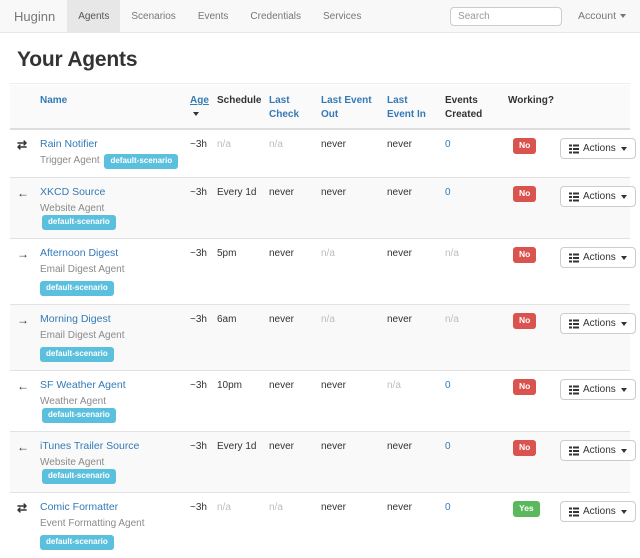  What do you see at coordinates (199, 107) in the screenshot?
I see `header-age: Age` at bounding box center [199, 107].